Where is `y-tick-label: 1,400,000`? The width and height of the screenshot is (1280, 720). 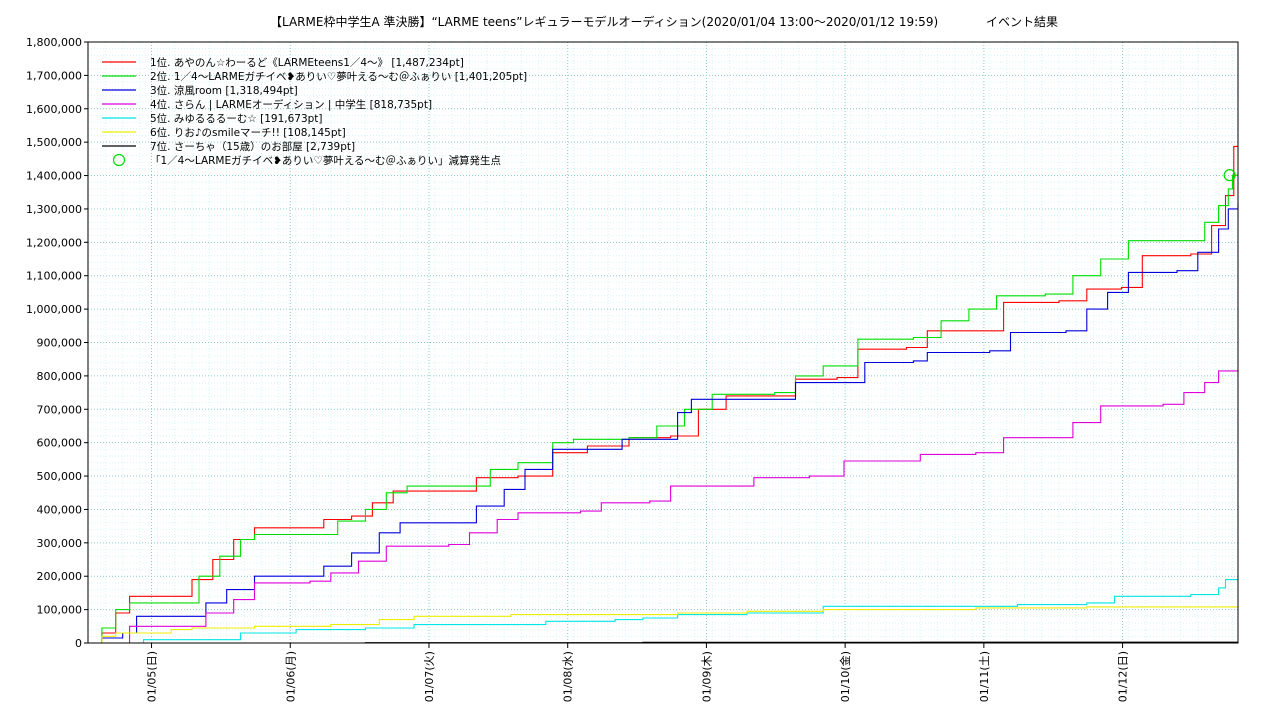 y-tick-label: 1,400,000 is located at coordinates (54, 176).